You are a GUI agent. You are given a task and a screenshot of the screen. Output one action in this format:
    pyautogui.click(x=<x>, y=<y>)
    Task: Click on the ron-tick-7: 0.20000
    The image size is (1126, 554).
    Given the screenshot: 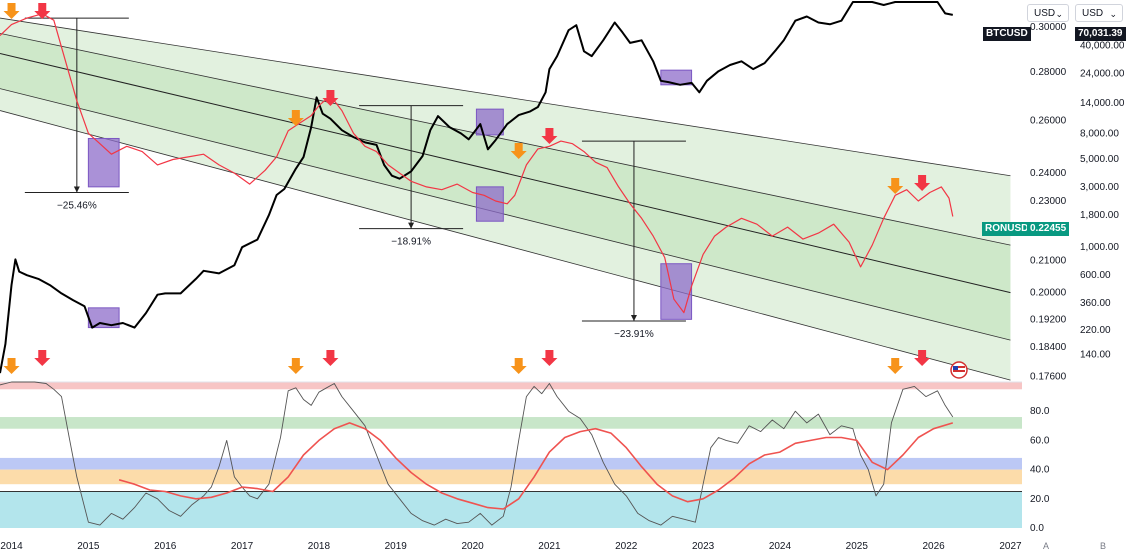 What is the action you would take?
    pyautogui.click(x=1048, y=293)
    